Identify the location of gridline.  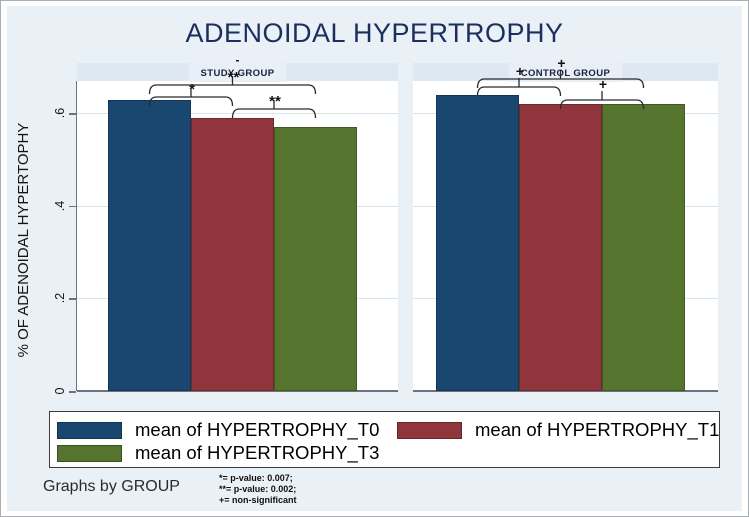
(237, 114).